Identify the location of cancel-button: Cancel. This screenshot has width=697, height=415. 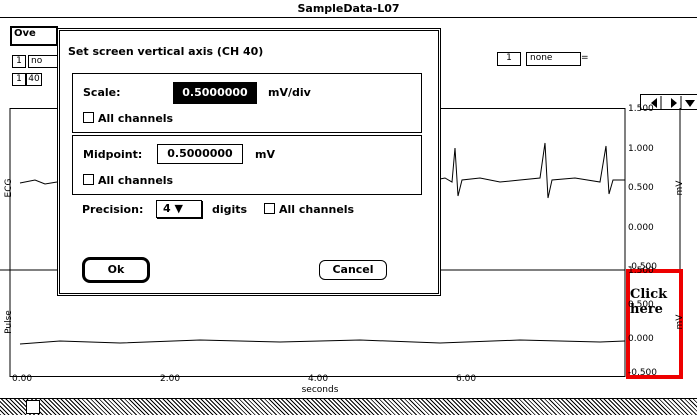
(353, 270).